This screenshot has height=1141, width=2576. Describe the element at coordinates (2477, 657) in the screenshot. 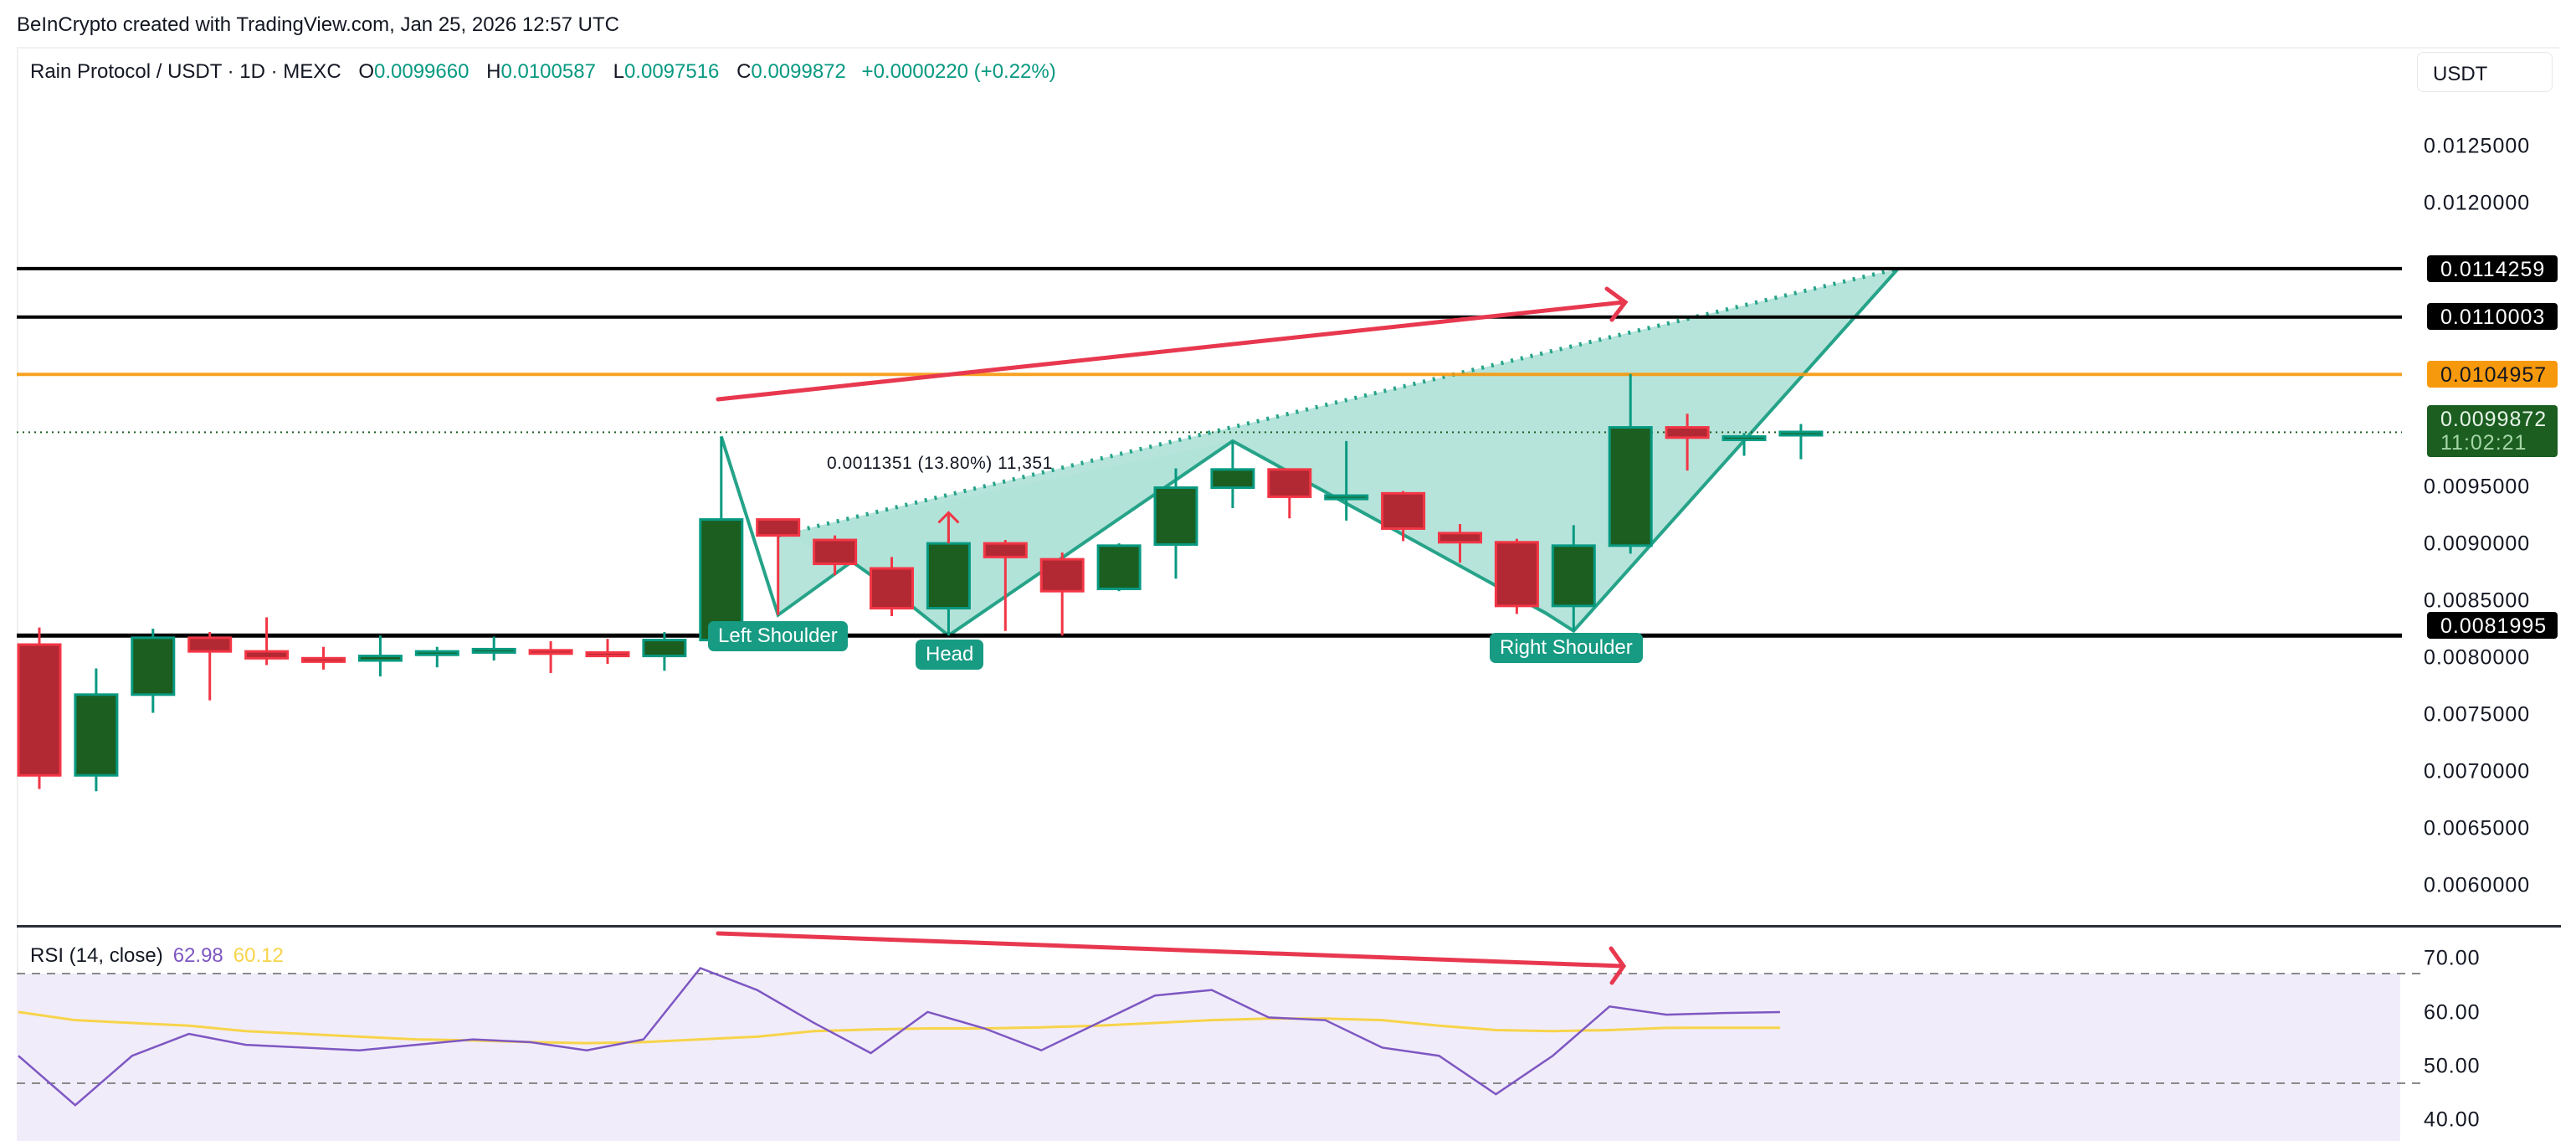

I see `price-tick: 0.0080000` at that location.